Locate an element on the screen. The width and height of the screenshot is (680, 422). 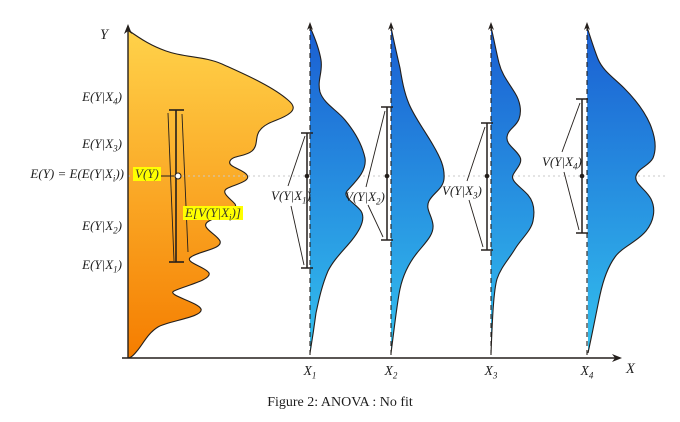
y-label-e-y-x2: E(Y|X2) is located at coordinates (102, 227).